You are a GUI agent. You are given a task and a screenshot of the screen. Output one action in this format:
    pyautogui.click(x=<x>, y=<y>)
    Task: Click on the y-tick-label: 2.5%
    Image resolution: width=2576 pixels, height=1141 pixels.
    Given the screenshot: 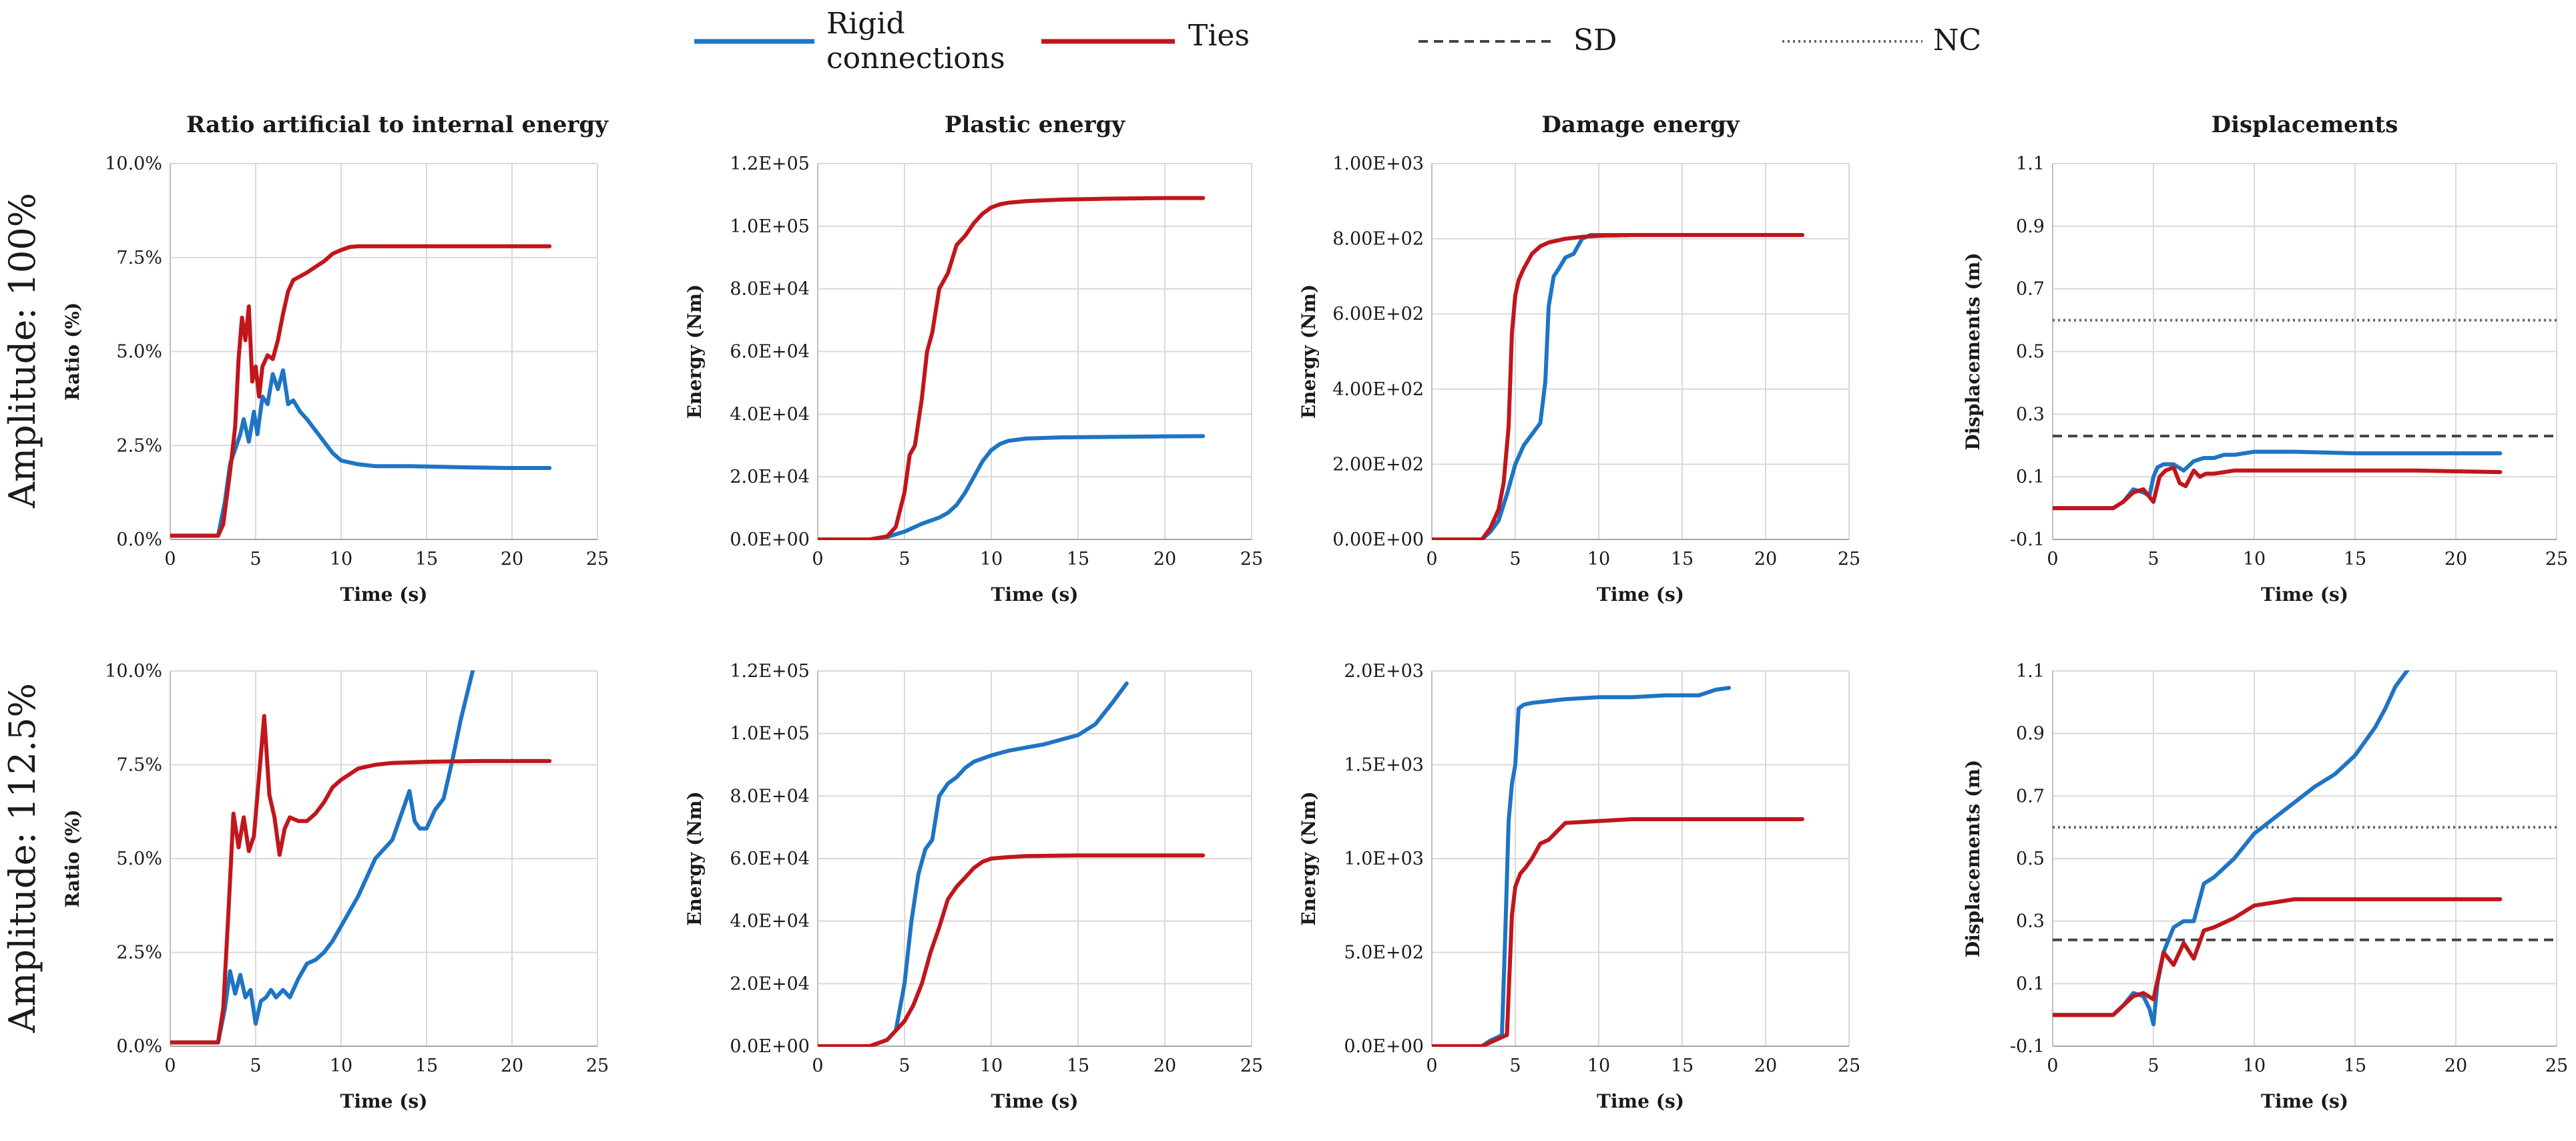 What is the action you would take?
    pyautogui.click(x=139, y=445)
    